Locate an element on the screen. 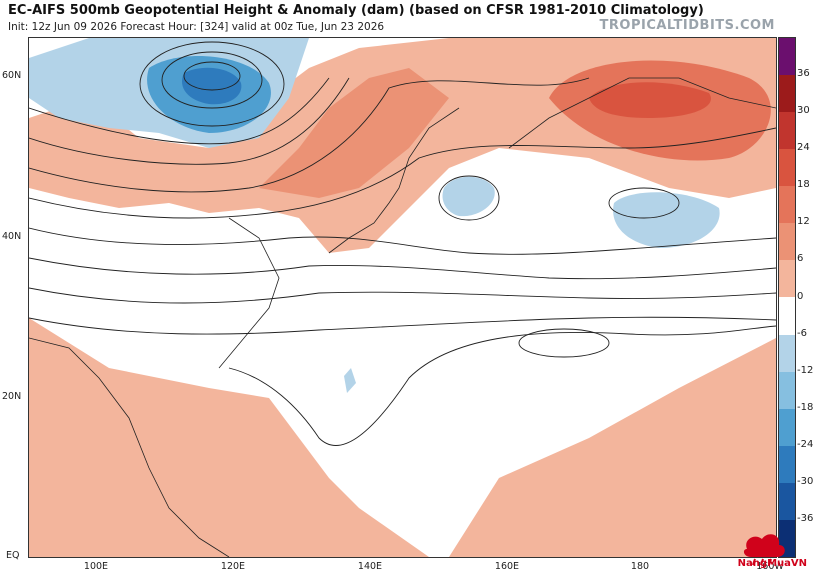 Image resolution: width=819 pixels, height=573 pixels. colorbar-label: 0 is located at coordinates (800, 296).